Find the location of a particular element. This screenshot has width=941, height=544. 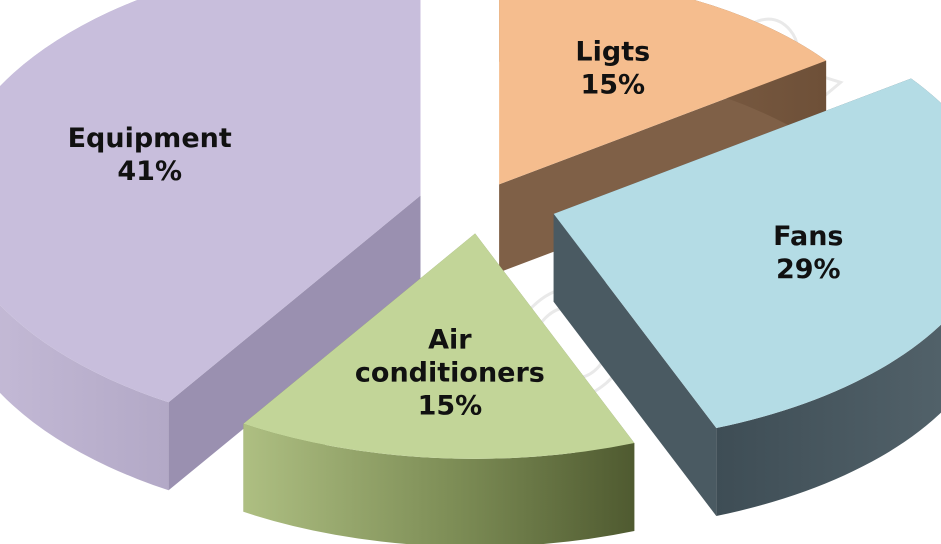

slice-label-air-conditioners: Air conditioners 15% is located at coordinates (450, 373).